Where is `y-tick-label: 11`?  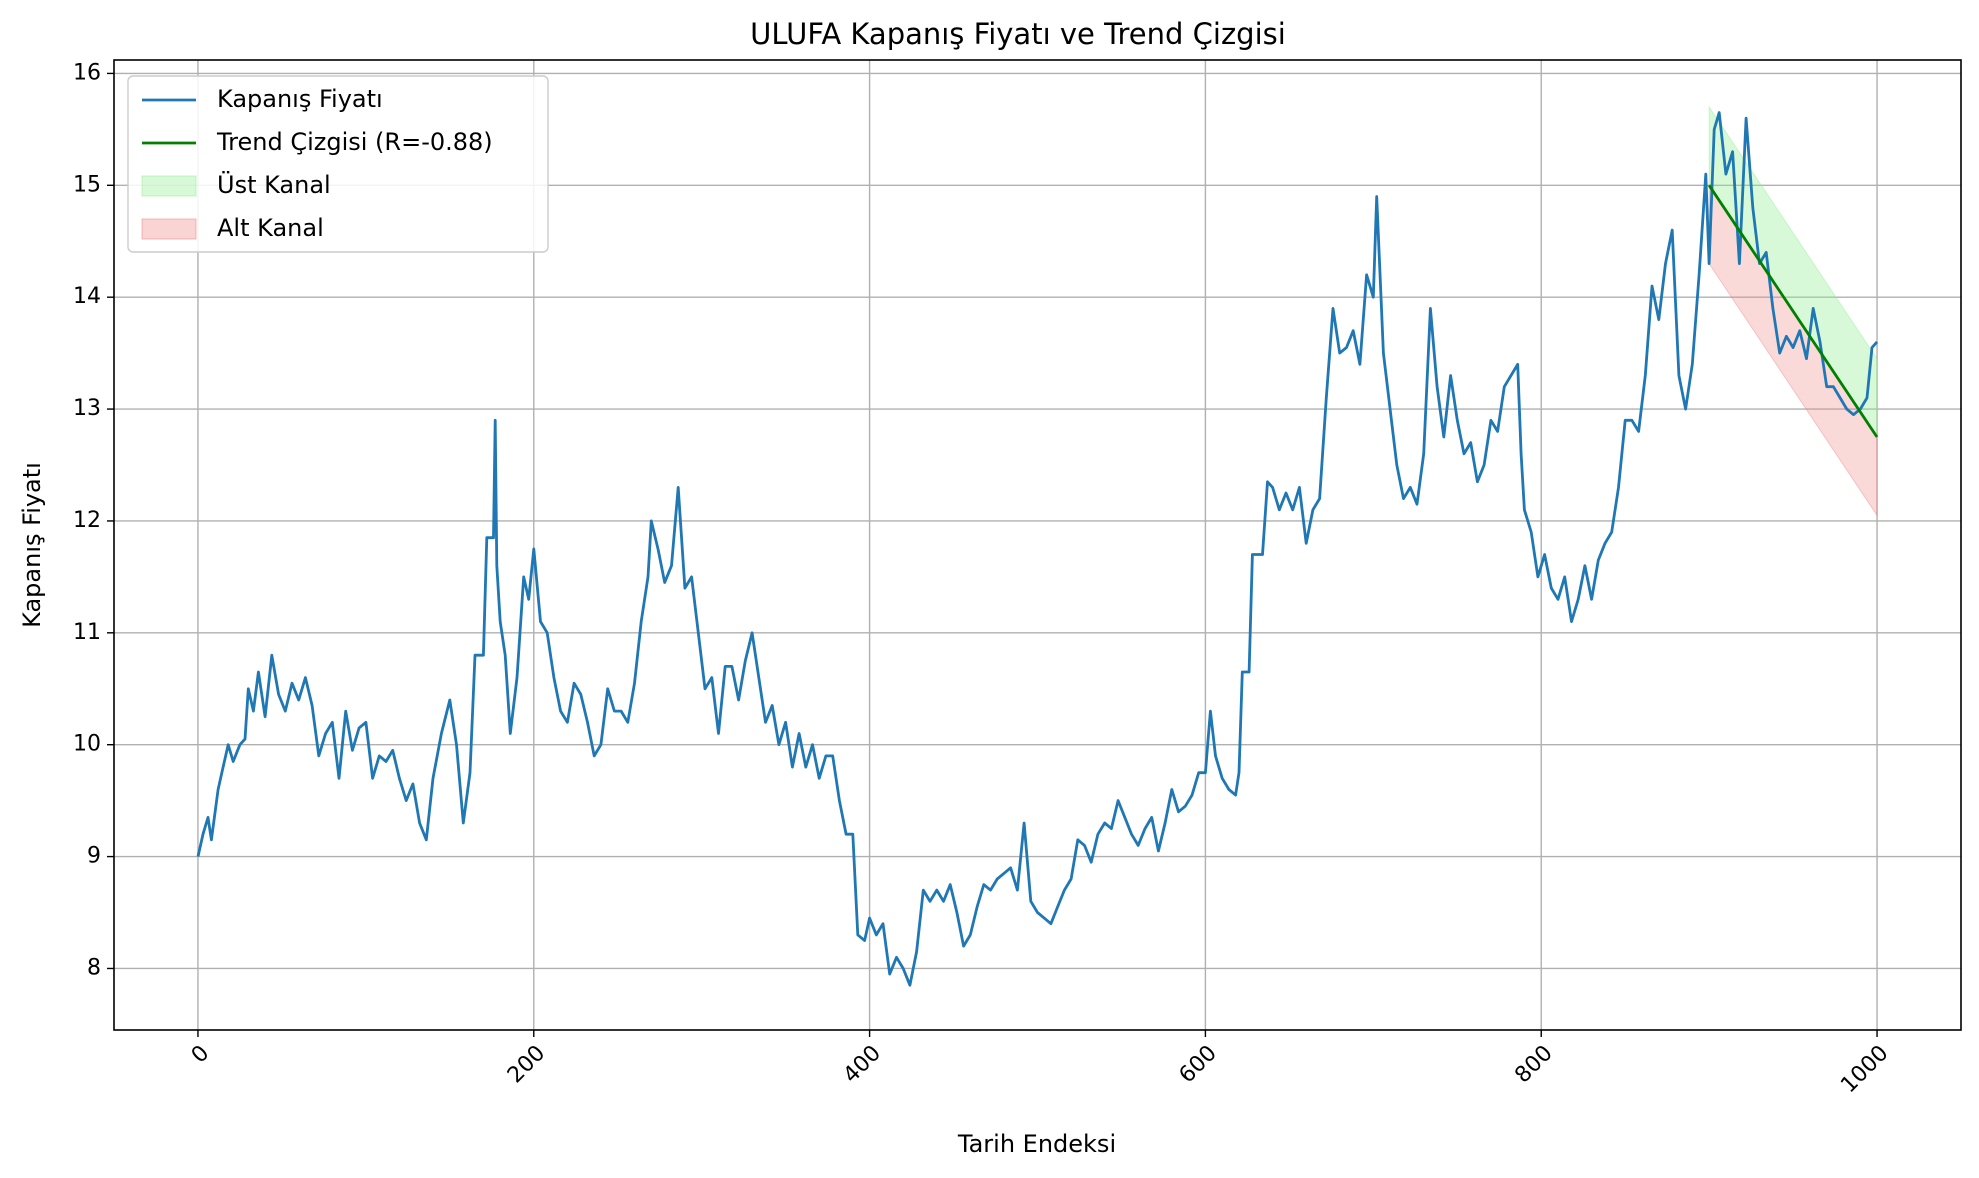
y-tick-label: 11 is located at coordinates (87, 632).